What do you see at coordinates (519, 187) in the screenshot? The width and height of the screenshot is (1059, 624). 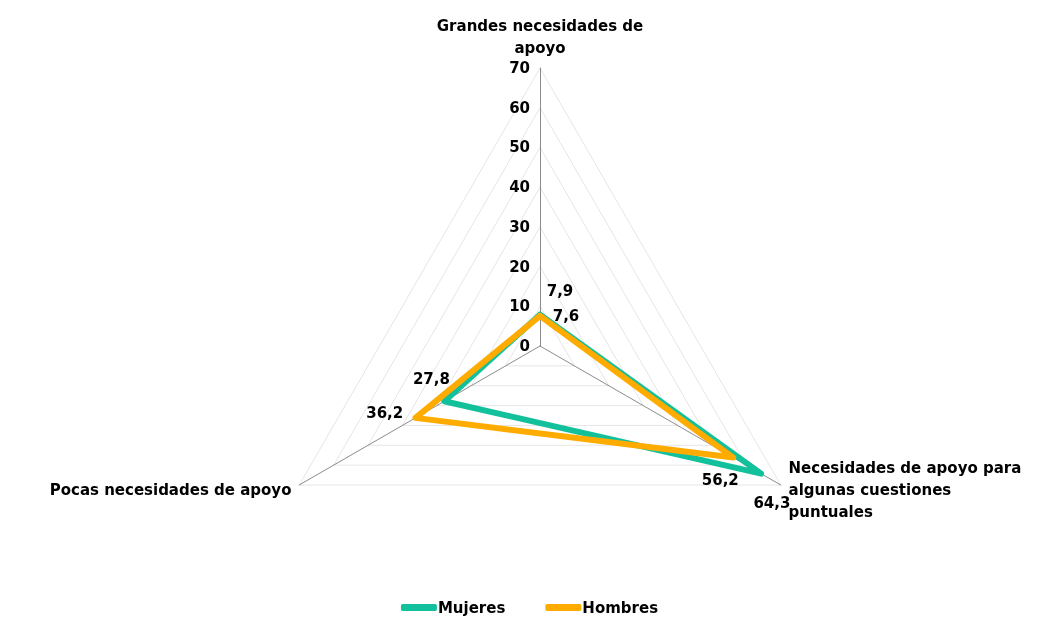 I see `y-tick-label: 40` at bounding box center [519, 187].